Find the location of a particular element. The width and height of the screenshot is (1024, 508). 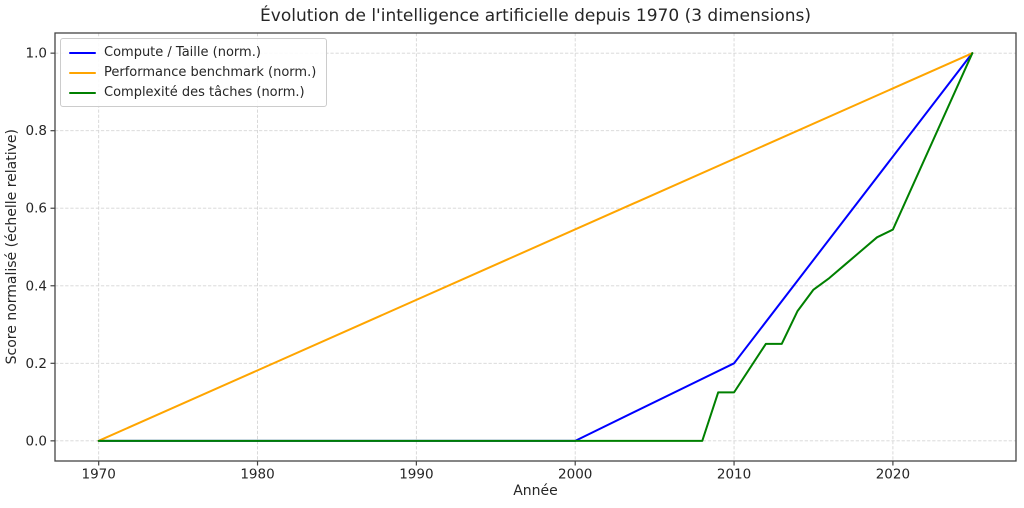

y-tick-label: 0.2 is located at coordinates (36, 364).